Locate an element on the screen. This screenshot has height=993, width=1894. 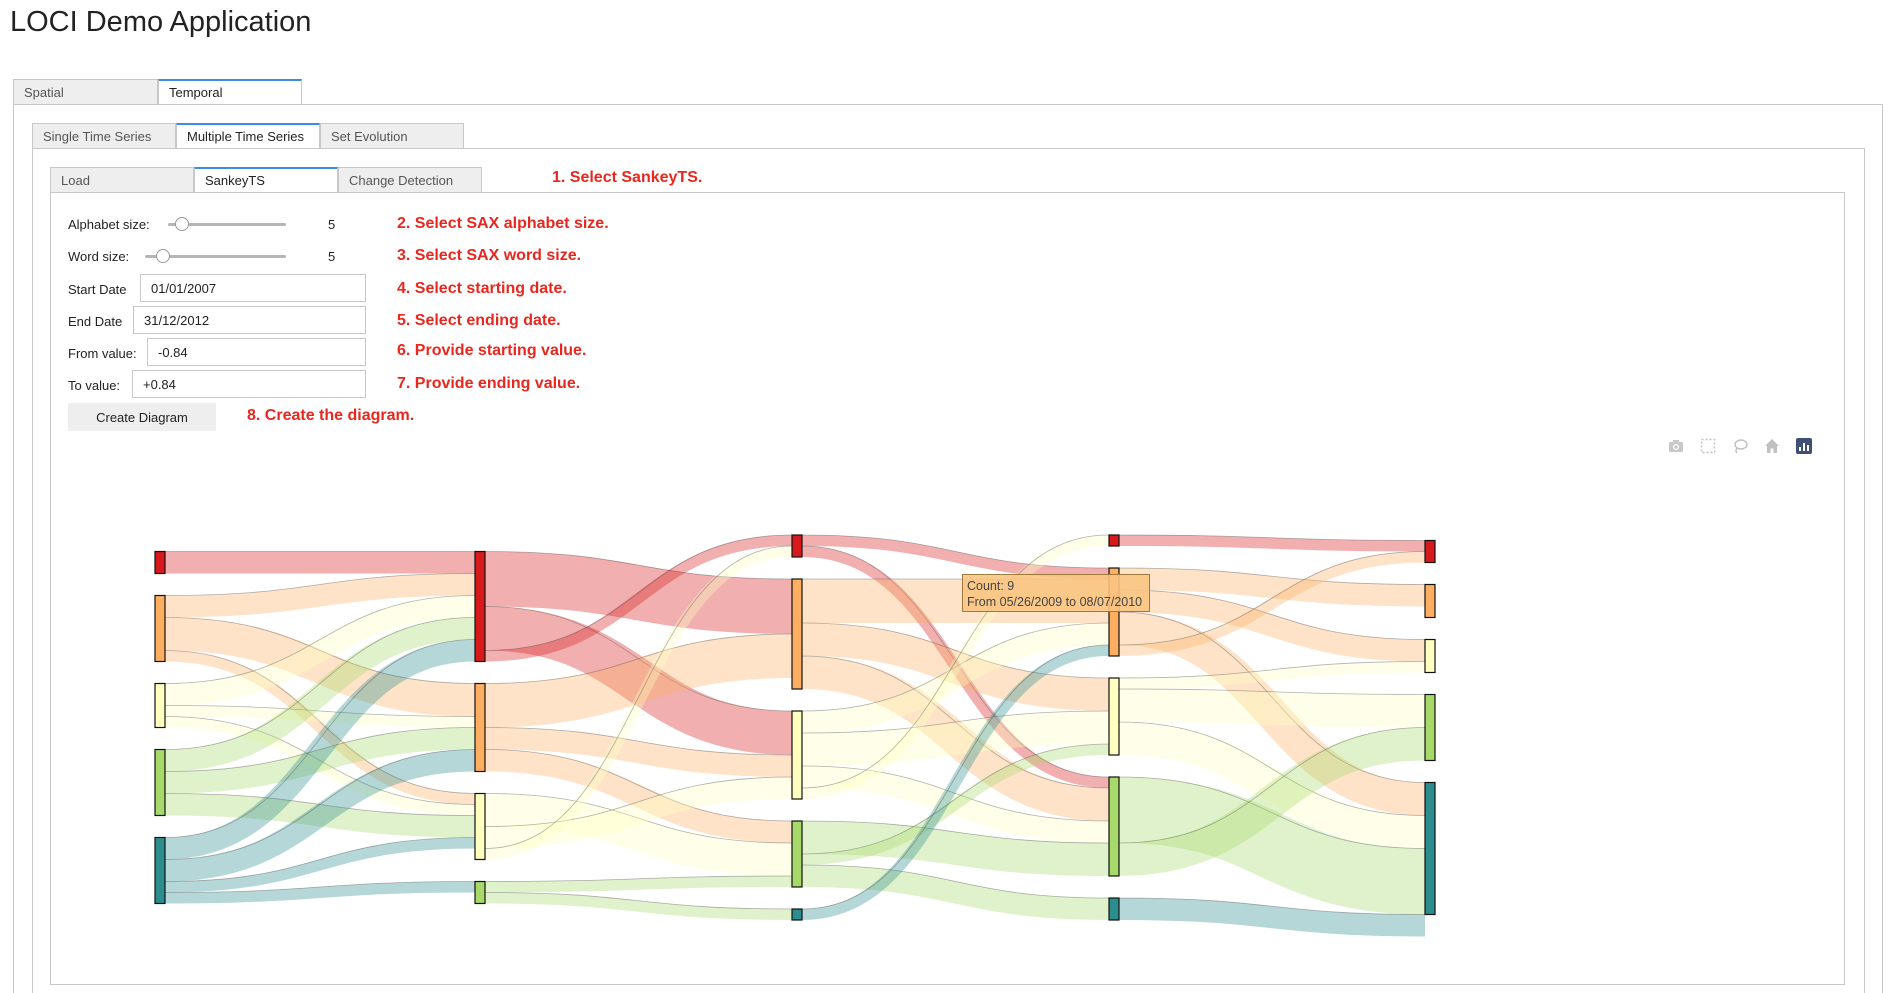
sankey-link-3b-4c is located at coordinates (1272, 626).